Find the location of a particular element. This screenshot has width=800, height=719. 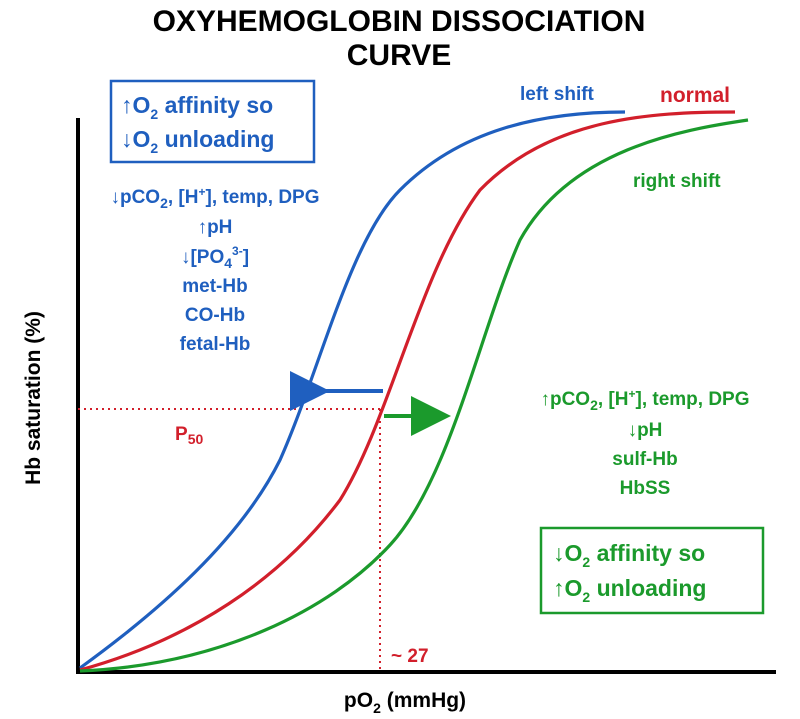

right-box-line2: ↑O2 unloading is located at coordinates (629, 590).